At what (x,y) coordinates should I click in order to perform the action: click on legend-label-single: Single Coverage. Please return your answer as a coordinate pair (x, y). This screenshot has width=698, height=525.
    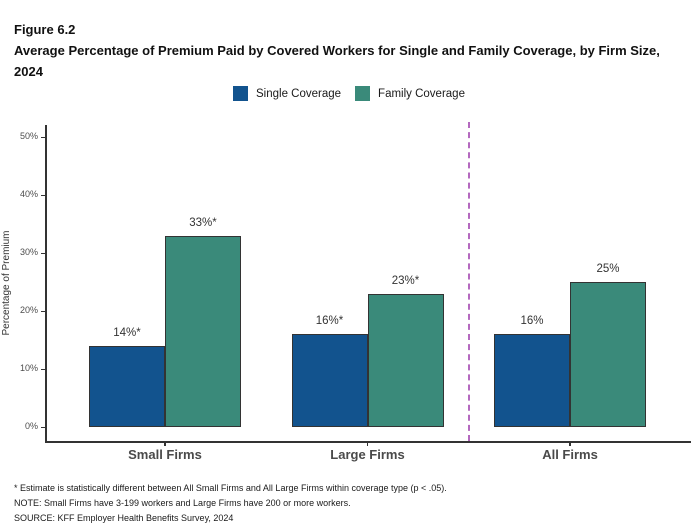
    Looking at the image, I should click on (299, 93).